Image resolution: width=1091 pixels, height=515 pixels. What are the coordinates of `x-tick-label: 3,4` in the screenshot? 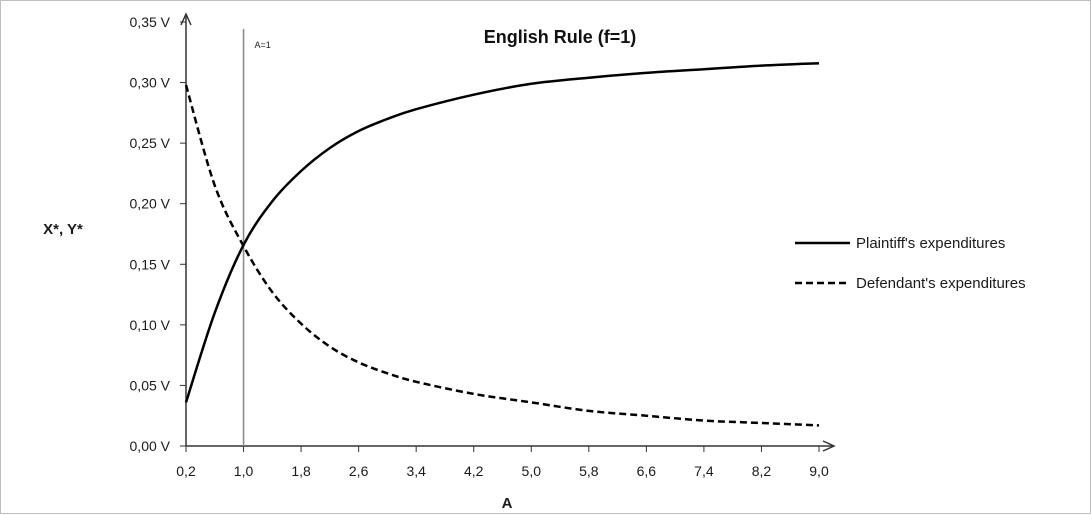 It's located at (416, 471).